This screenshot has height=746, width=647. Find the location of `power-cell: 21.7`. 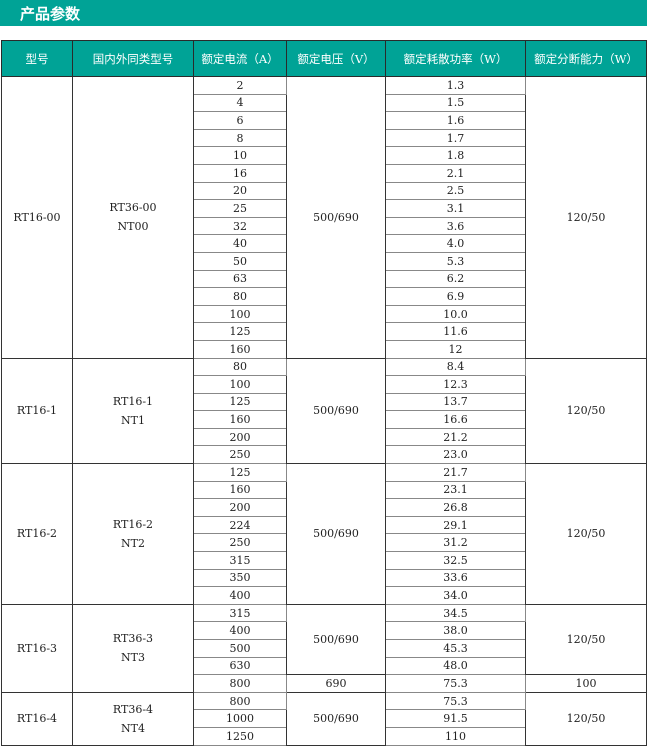

power-cell: 21.7 is located at coordinates (455, 472).